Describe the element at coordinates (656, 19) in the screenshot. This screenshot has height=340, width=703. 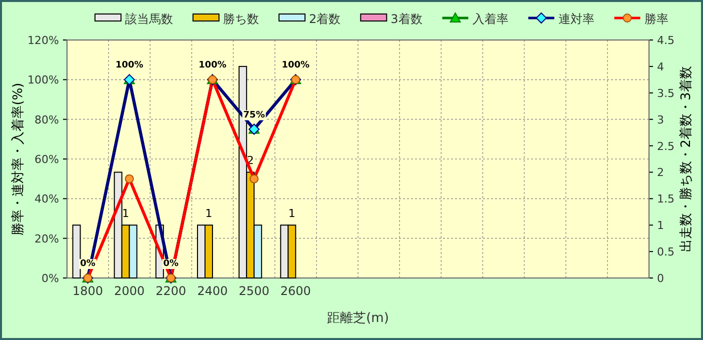
I see `legend-label: 勝率` at that location.